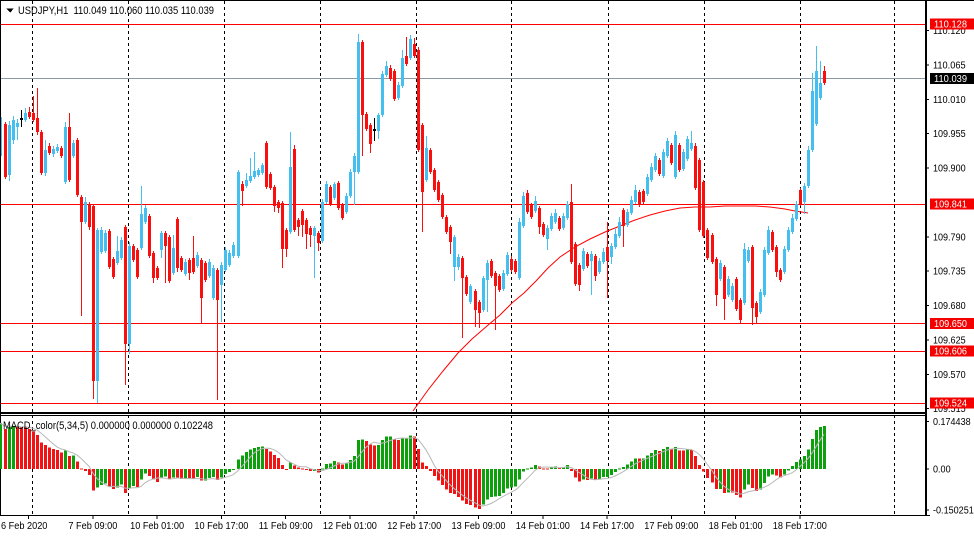  What do you see at coordinates (942, 470) in the screenshot?
I see `svg-text: 0.00` at bounding box center [942, 470].